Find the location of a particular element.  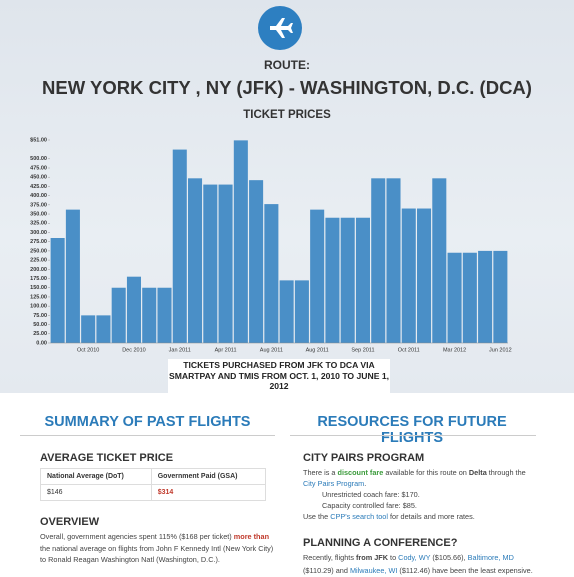

y-tick-label: 75.00 is located at coordinates (40, 316).